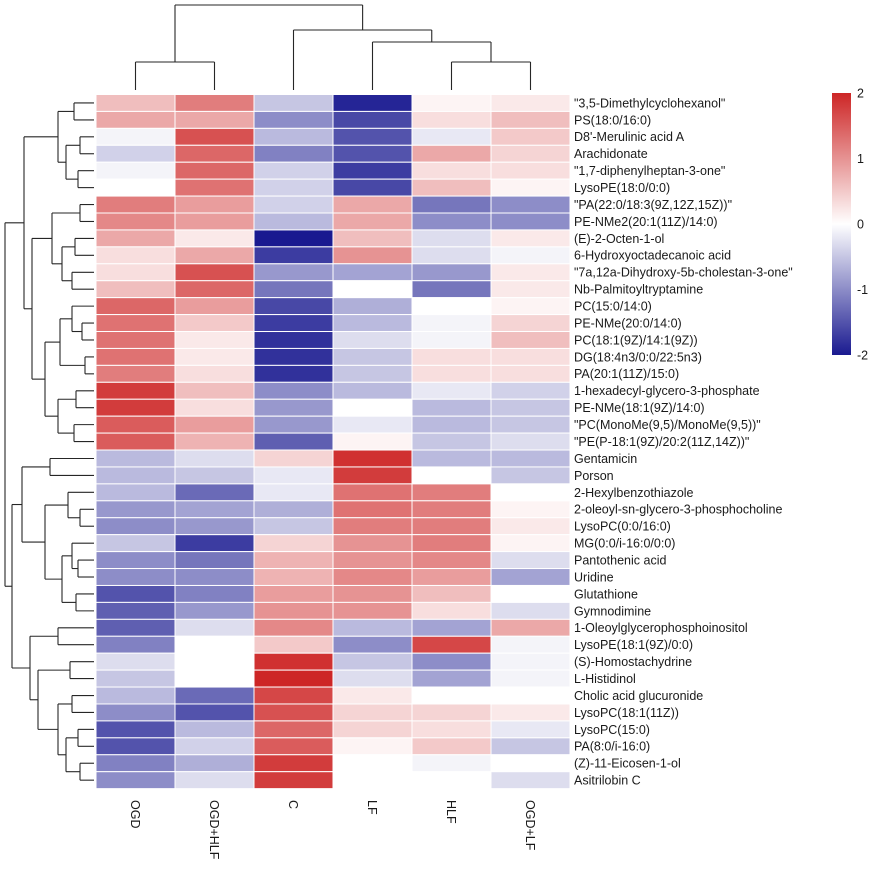  Describe the element at coordinates (638, 357) in the screenshot. I see `row-label: DG(18:4n3/0:0/22:5n3)` at that location.